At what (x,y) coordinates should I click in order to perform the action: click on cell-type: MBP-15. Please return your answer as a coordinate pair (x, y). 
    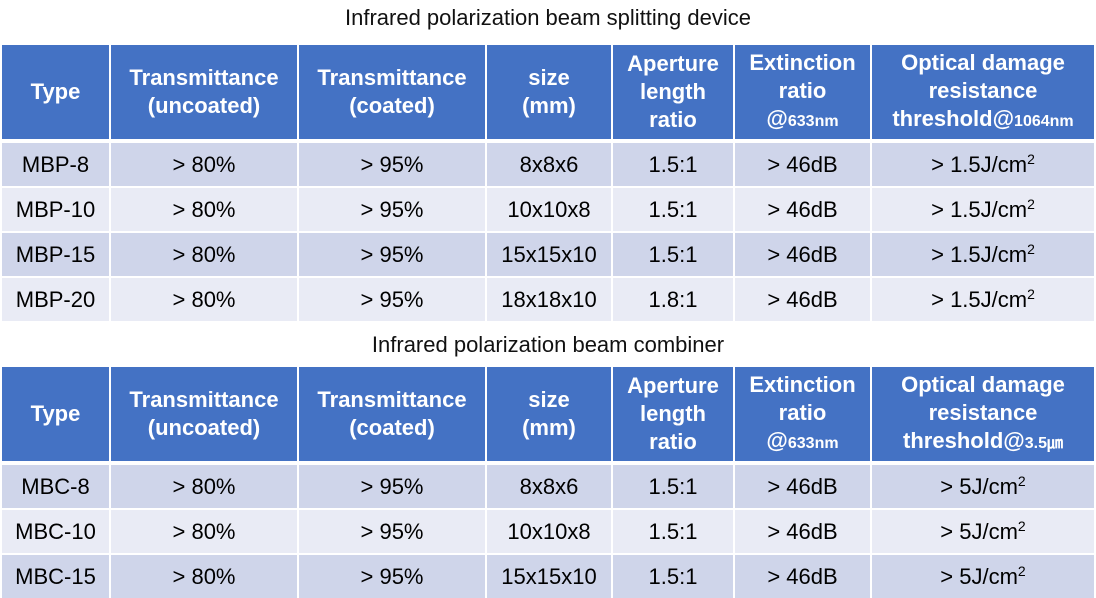
    Looking at the image, I should click on (55, 253).